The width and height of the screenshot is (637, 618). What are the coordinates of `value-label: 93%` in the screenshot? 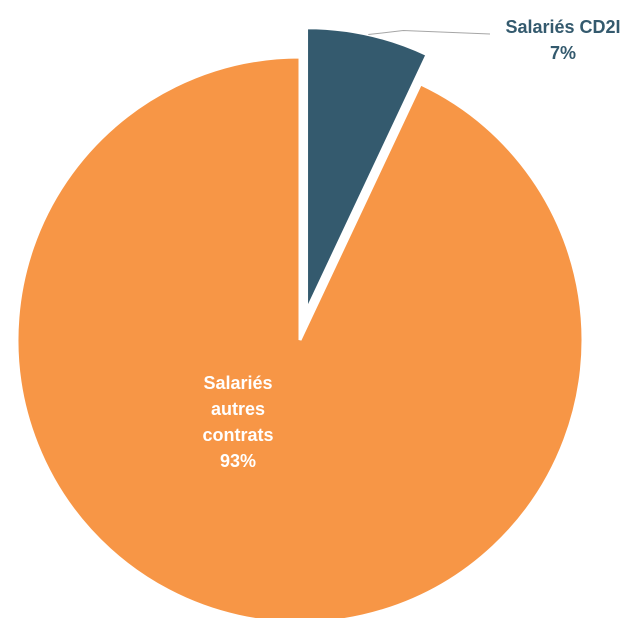 It's located at (238, 461).